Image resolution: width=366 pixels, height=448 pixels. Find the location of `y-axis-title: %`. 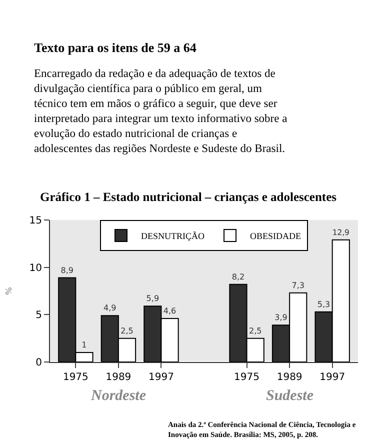

y-axis-title: % is located at coordinates (9, 290).